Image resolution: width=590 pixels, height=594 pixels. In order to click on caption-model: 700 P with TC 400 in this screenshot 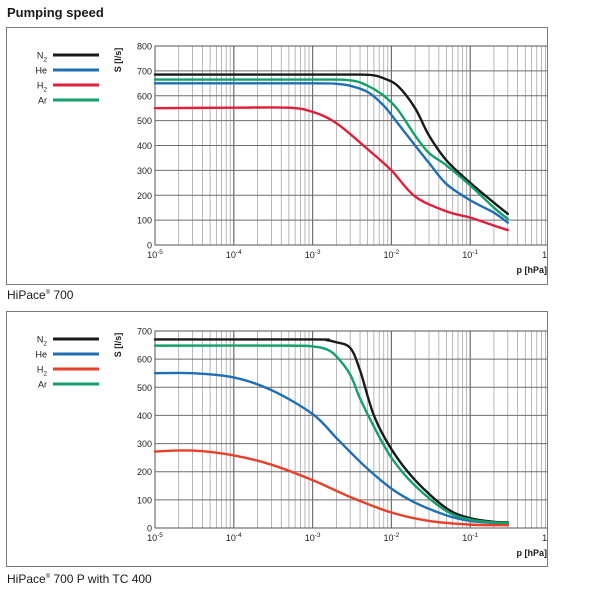, I will do `click(101, 579)`.